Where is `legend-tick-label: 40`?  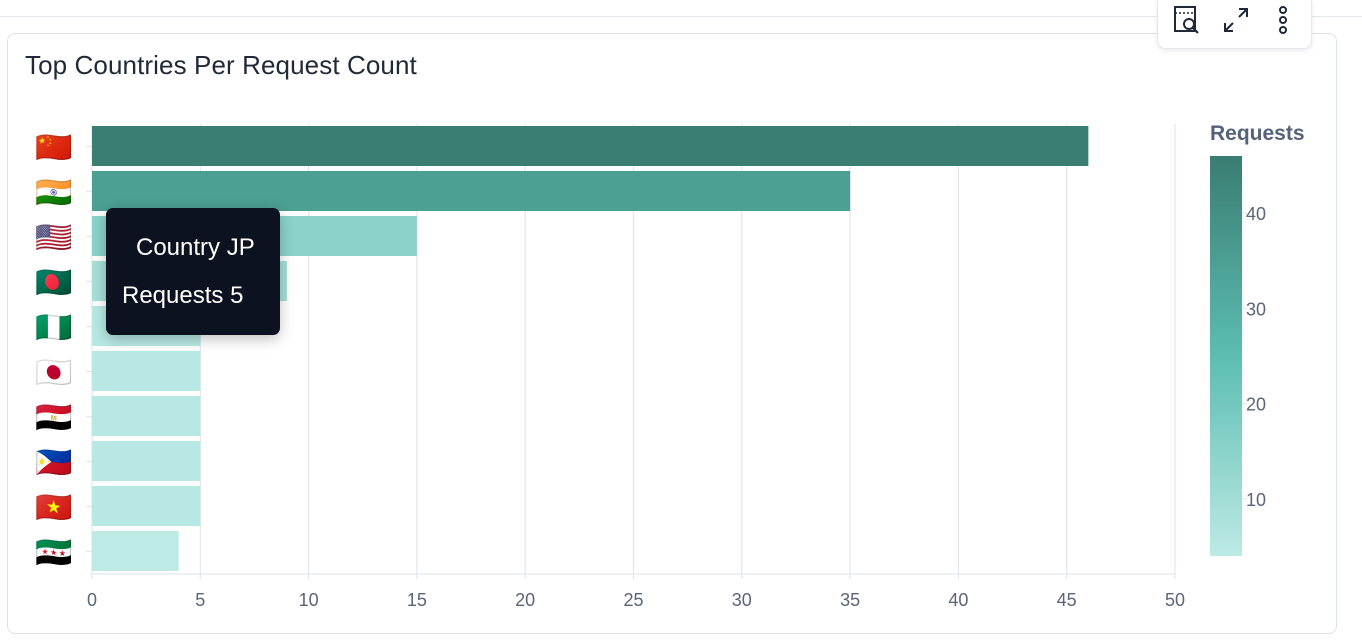 legend-tick-label: 40 is located at coordinates (1256, 214).